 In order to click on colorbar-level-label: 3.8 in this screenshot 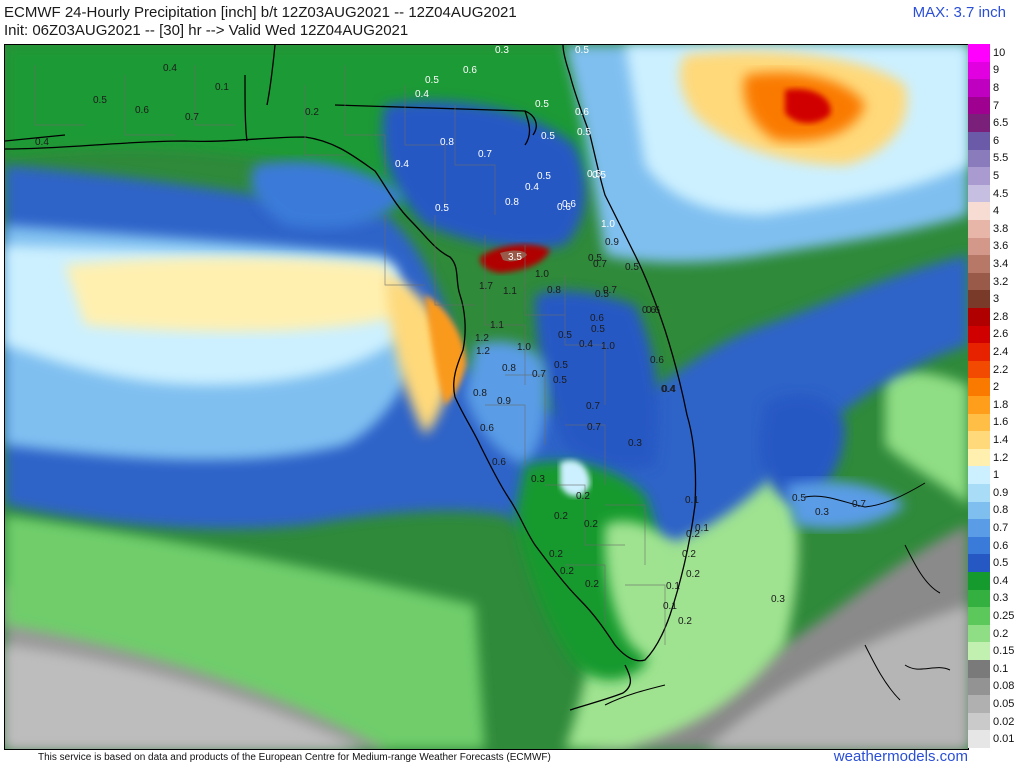, I will do `click(1001, 228)`.